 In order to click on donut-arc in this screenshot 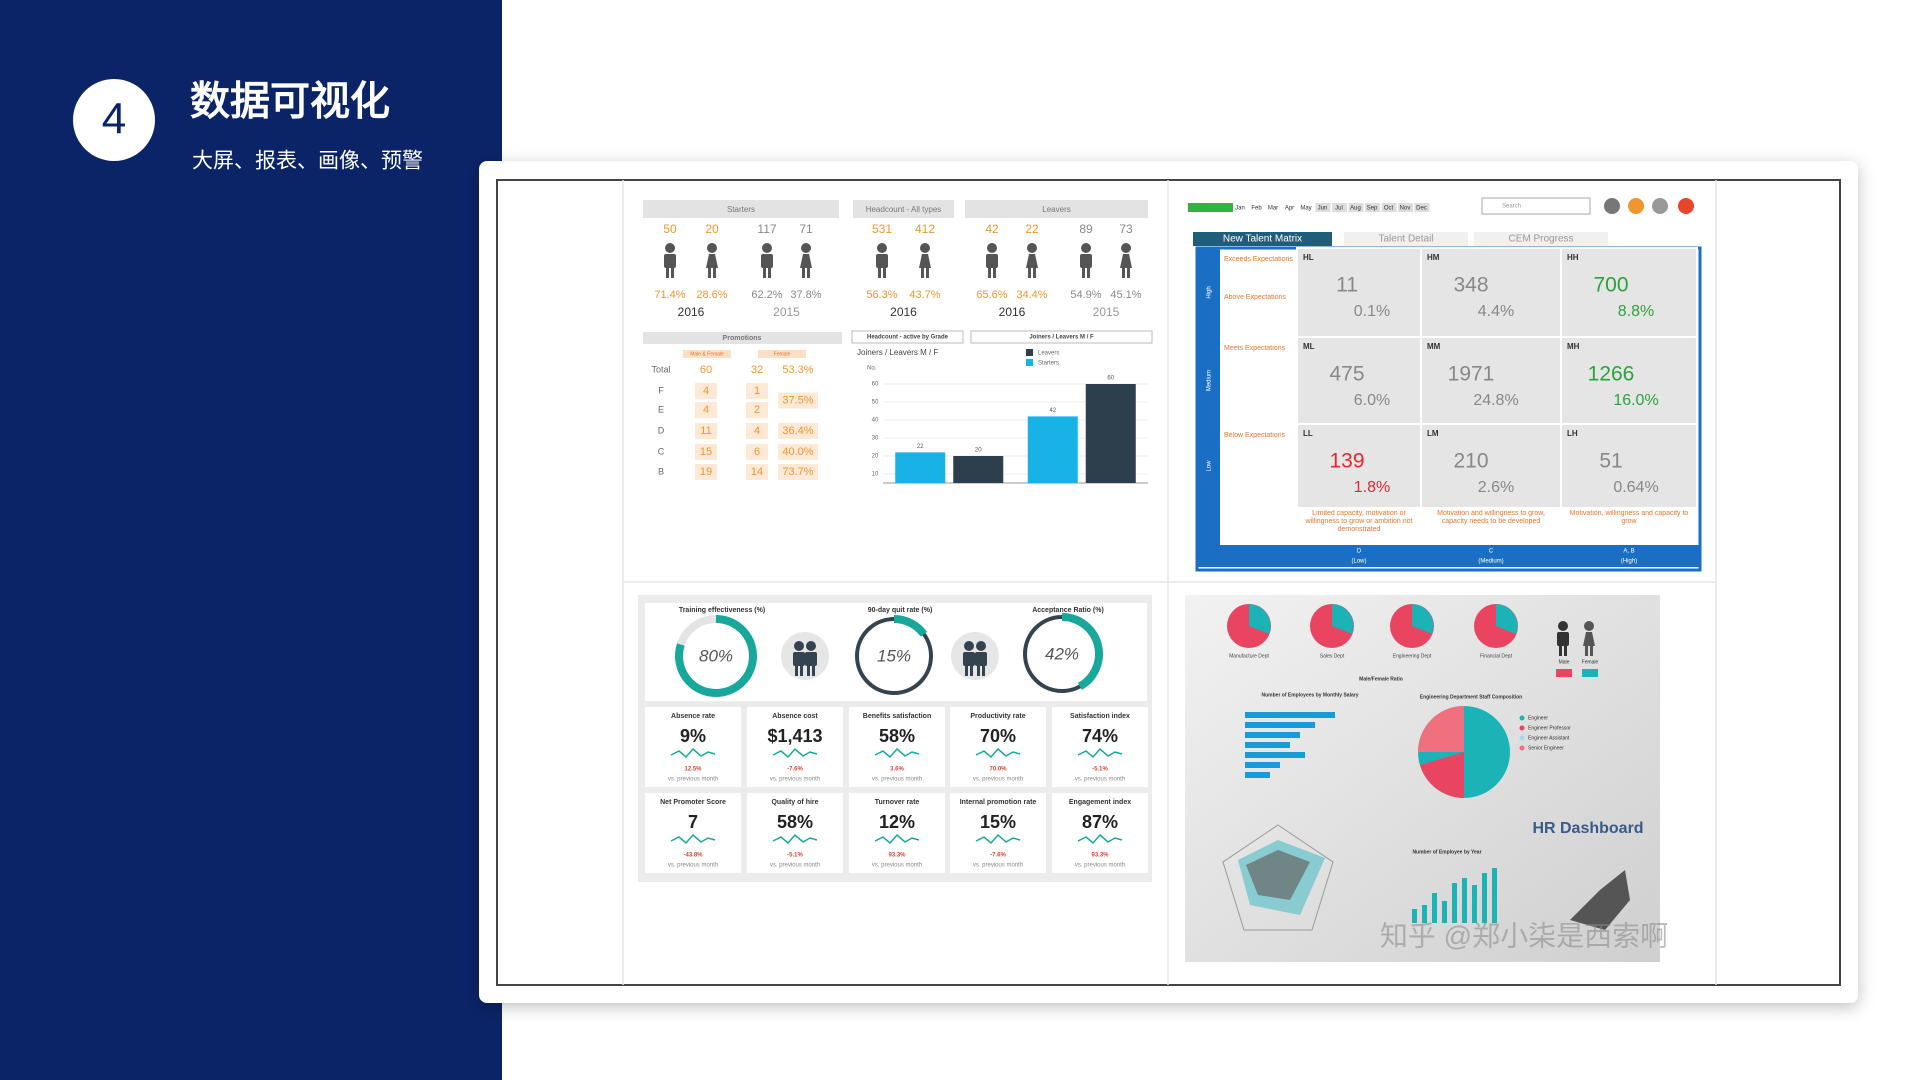, I will do `click(910, 626)`.